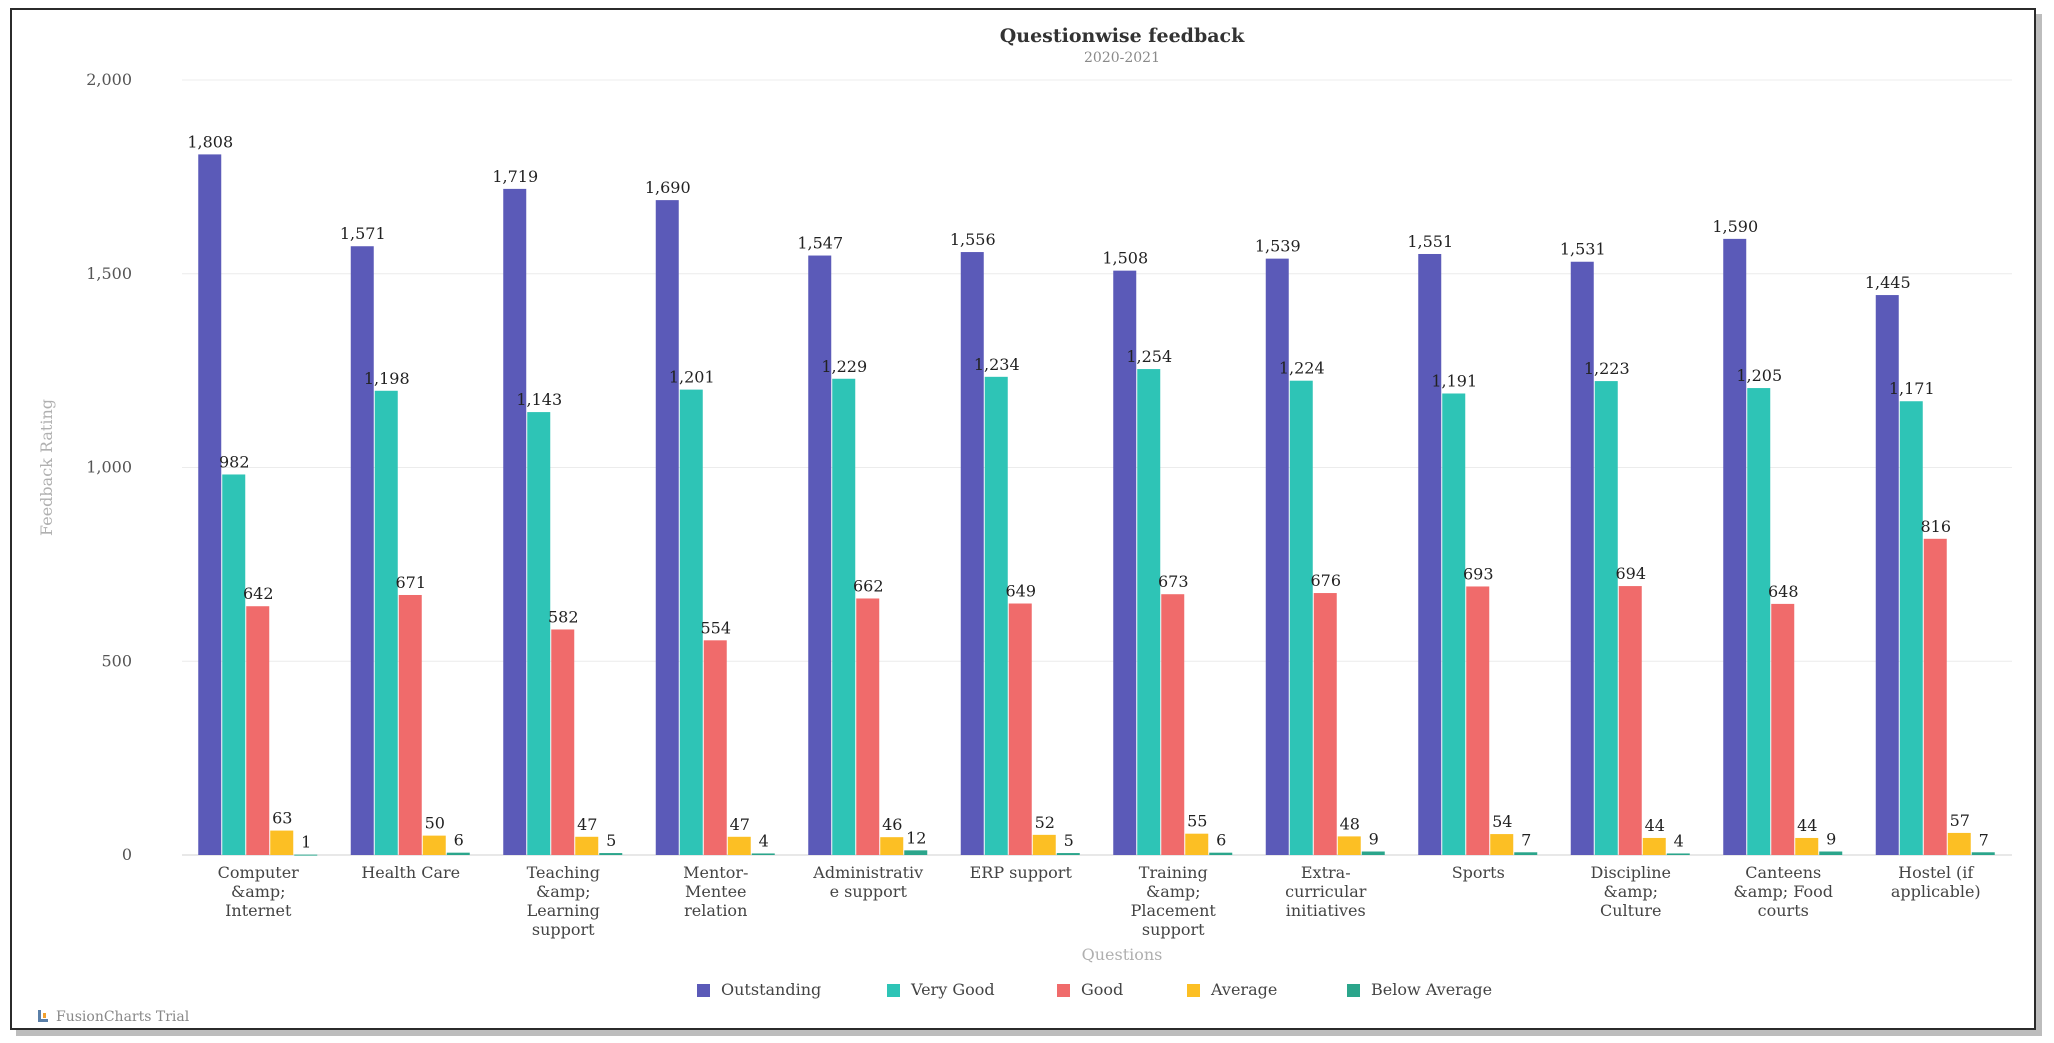 The image size is (2054, 1043). I want to click on x-tick-line: Computer, so click(258, 872).